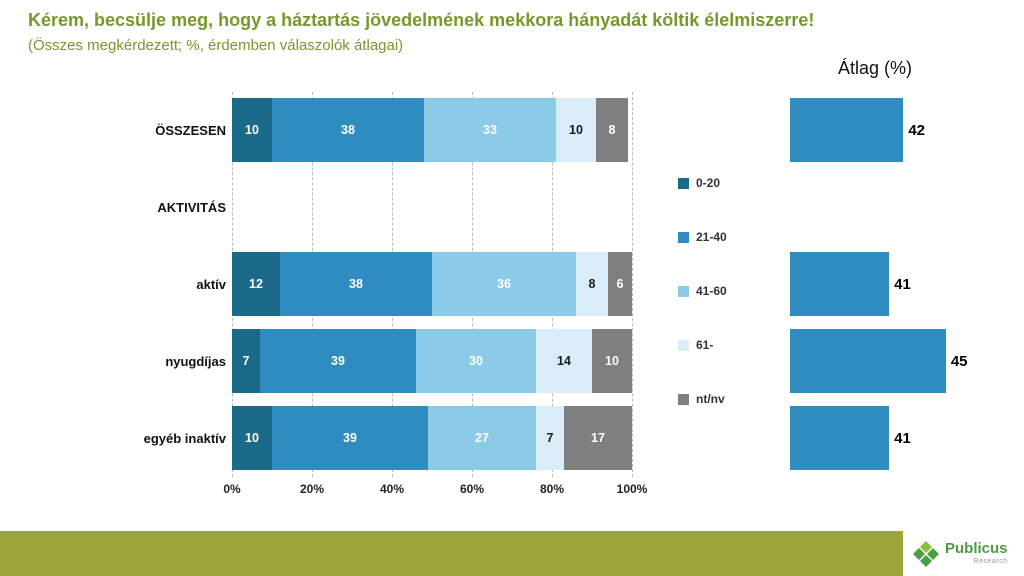 This screenshot has width=1024, height=576. I want to click on bar-segment-61-: 10, so click(576, 130).